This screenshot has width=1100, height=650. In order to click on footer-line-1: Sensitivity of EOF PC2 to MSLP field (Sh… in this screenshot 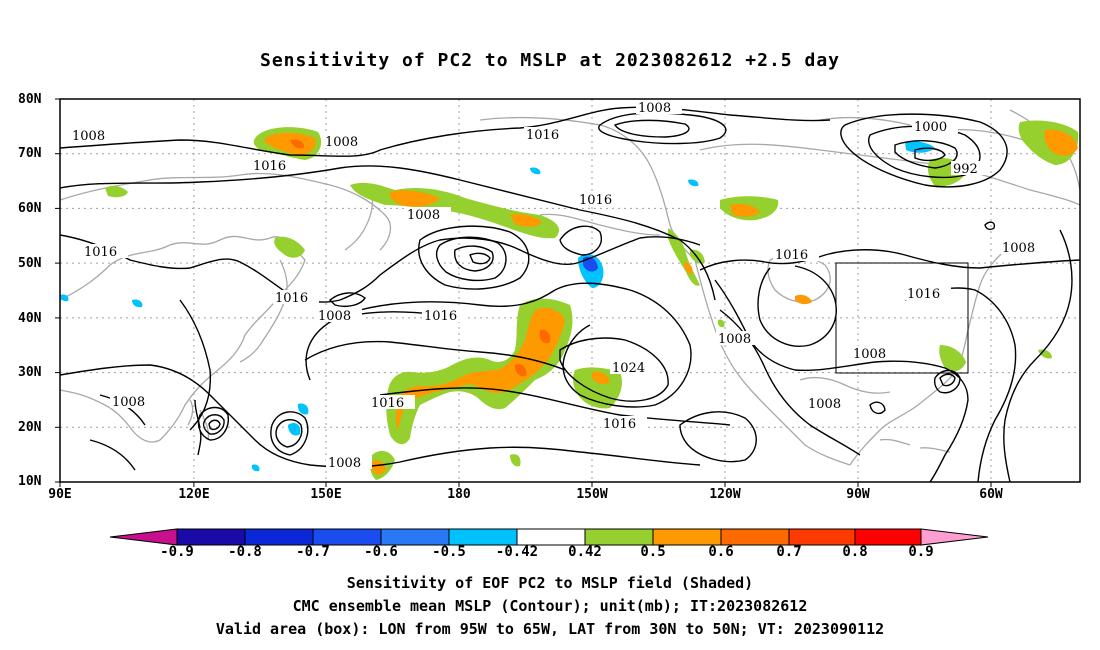, I will do `click(550, 583)`.